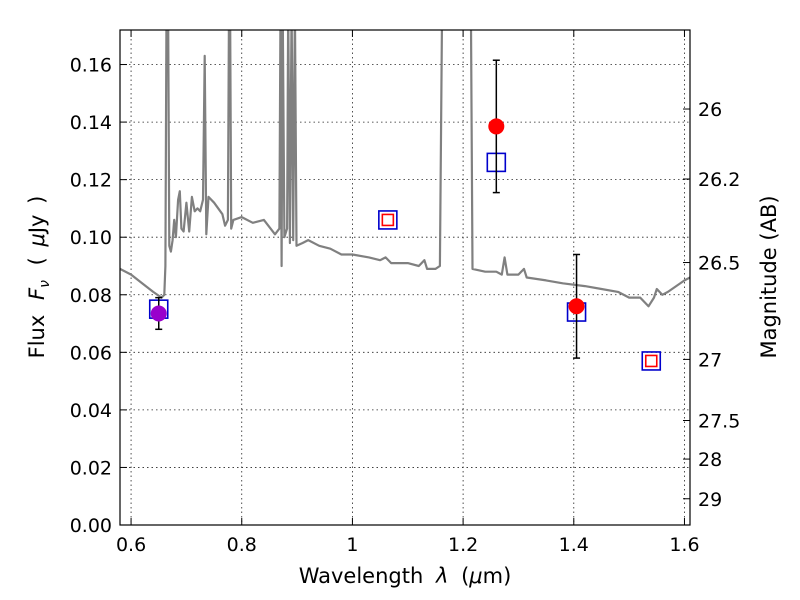  What do you see at coordinates (710, 110) in the screenshot?
I see `right-tick-label: 26` at bounding box center [710, 110].